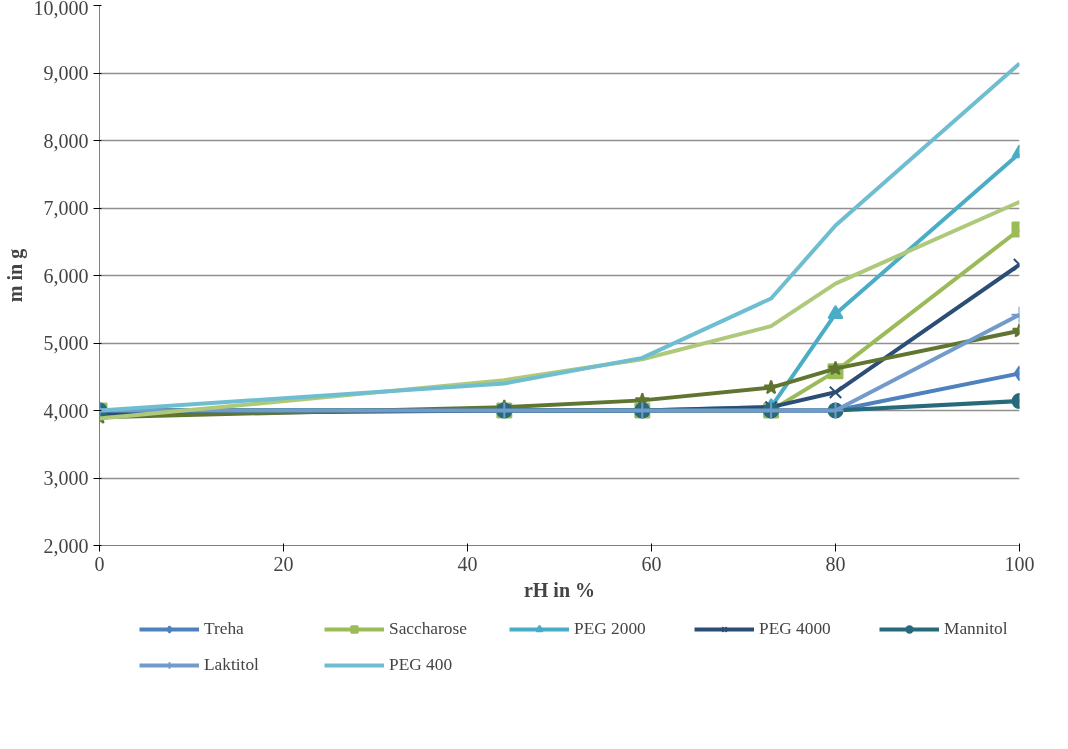 This screenshot has width=1068, height=749. What do you see at coordinates (610, 629) in the screenshot?
I see `legend-label: PEG 2000` at bounding box center [610, 629].